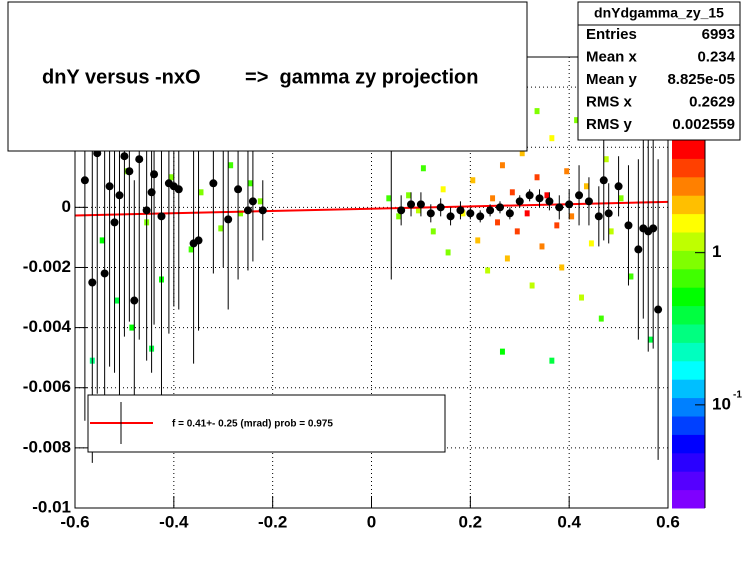  Describe the element at coordinates (716, 251) in the screenshot. I see `palette-label: 1` at that location.